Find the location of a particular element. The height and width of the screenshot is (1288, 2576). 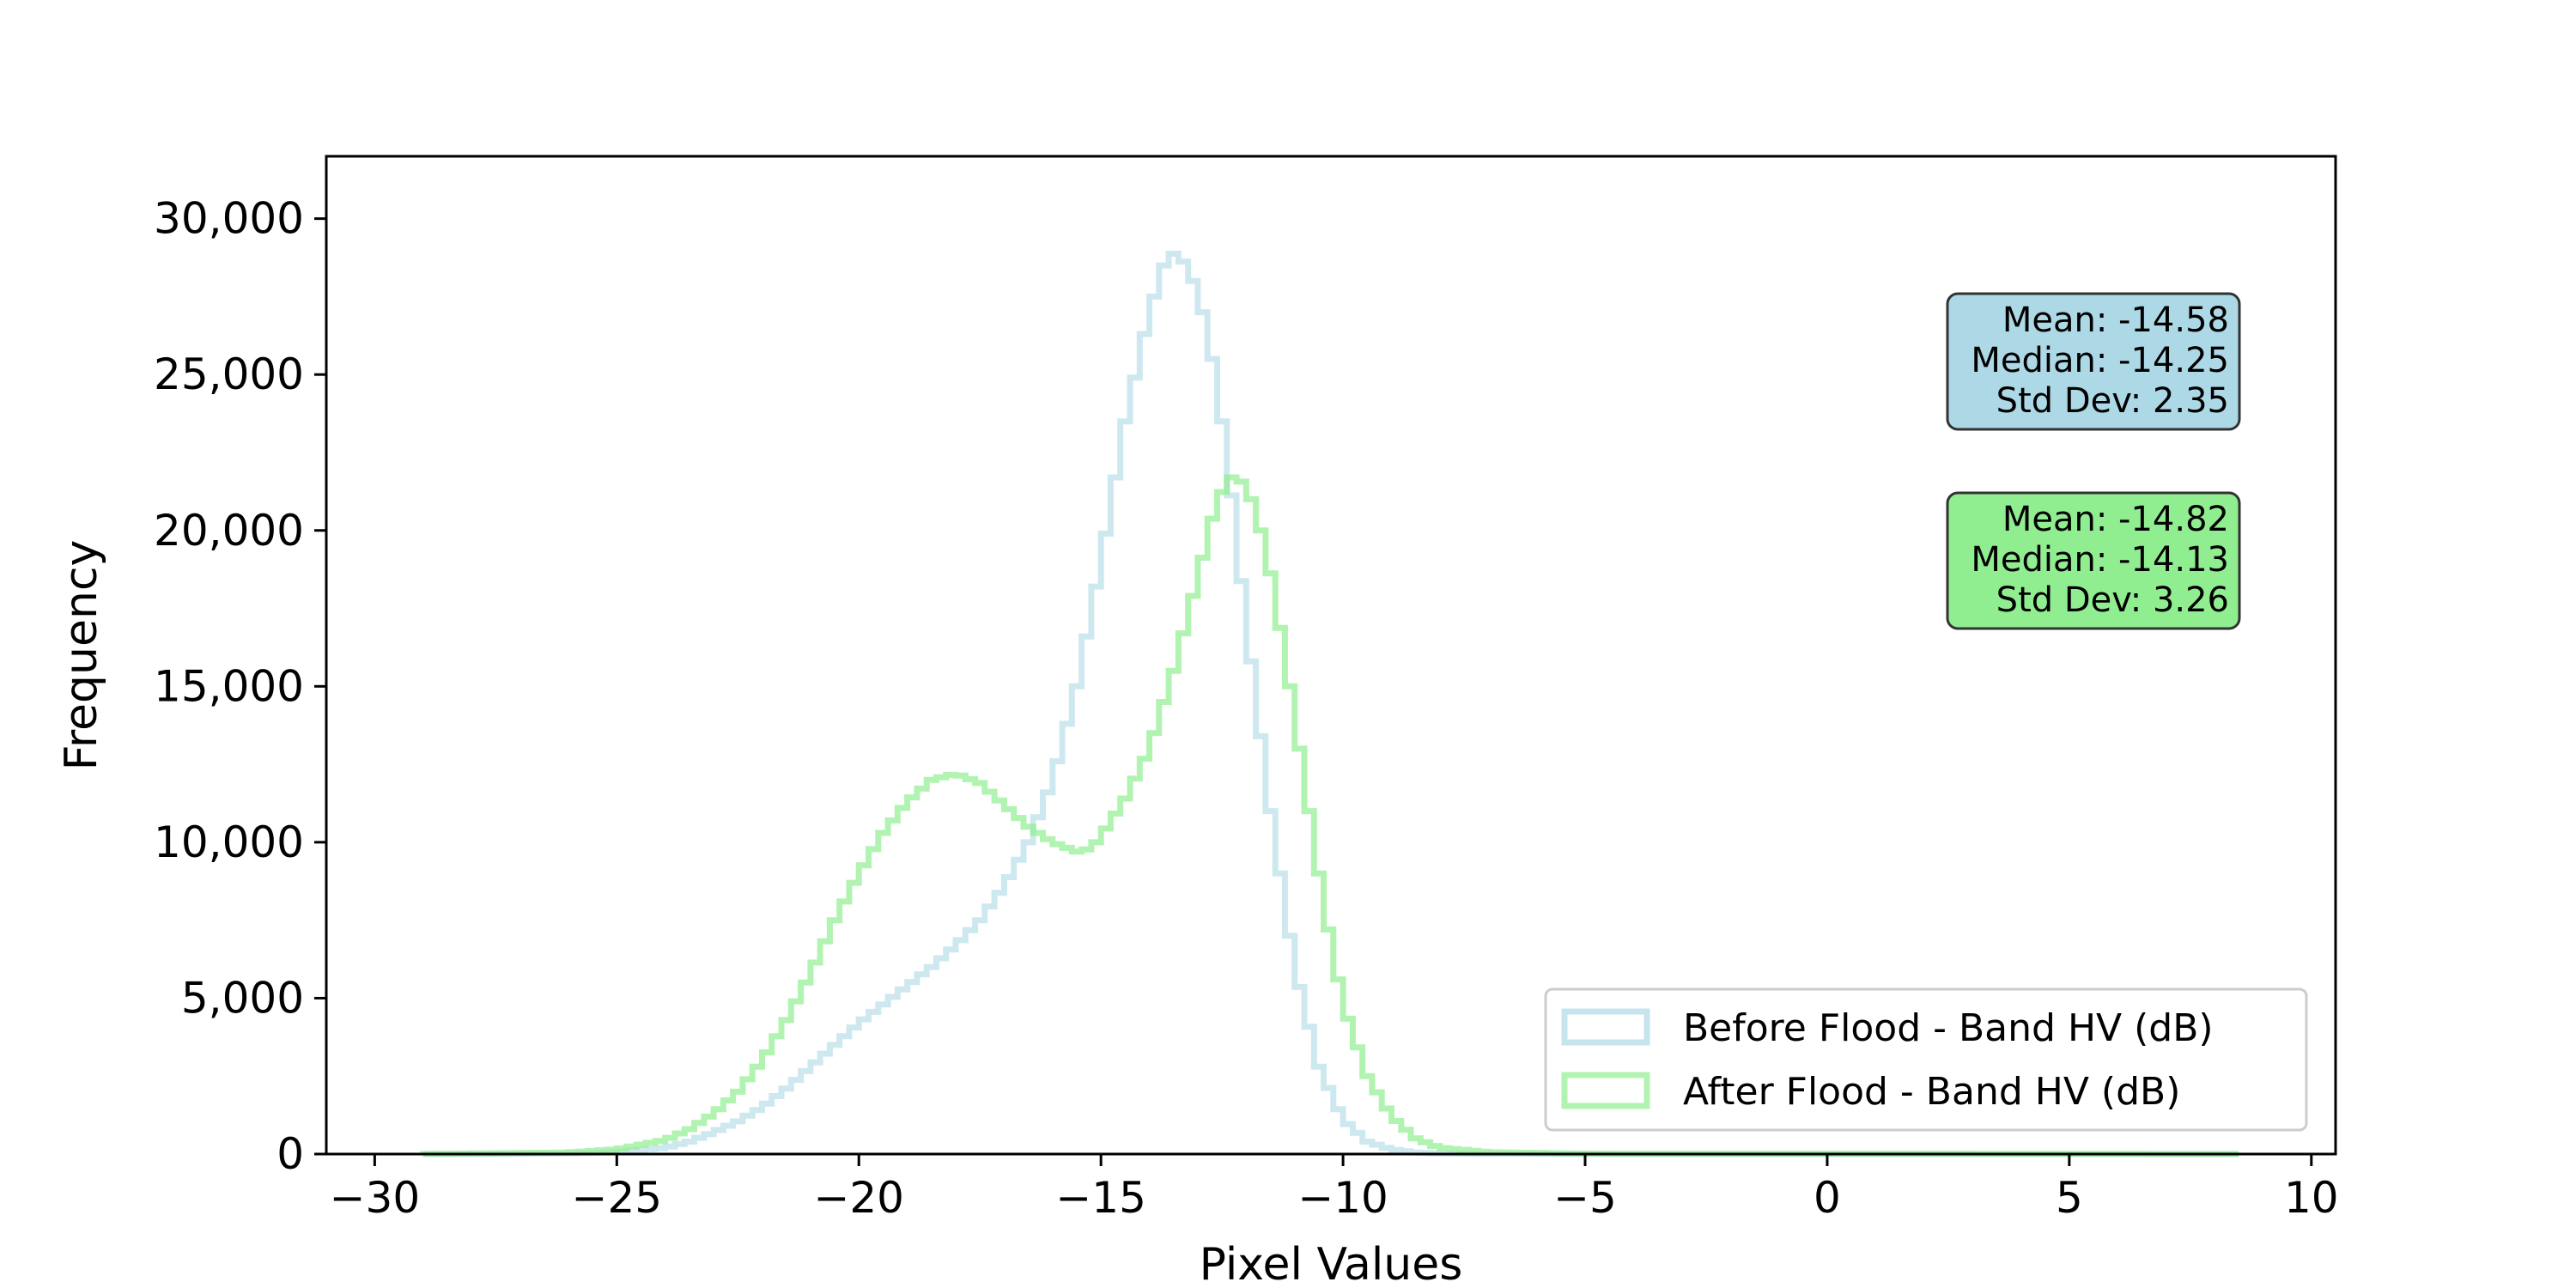

x-tick-label: −25 is located at coordinates (618, 1198).